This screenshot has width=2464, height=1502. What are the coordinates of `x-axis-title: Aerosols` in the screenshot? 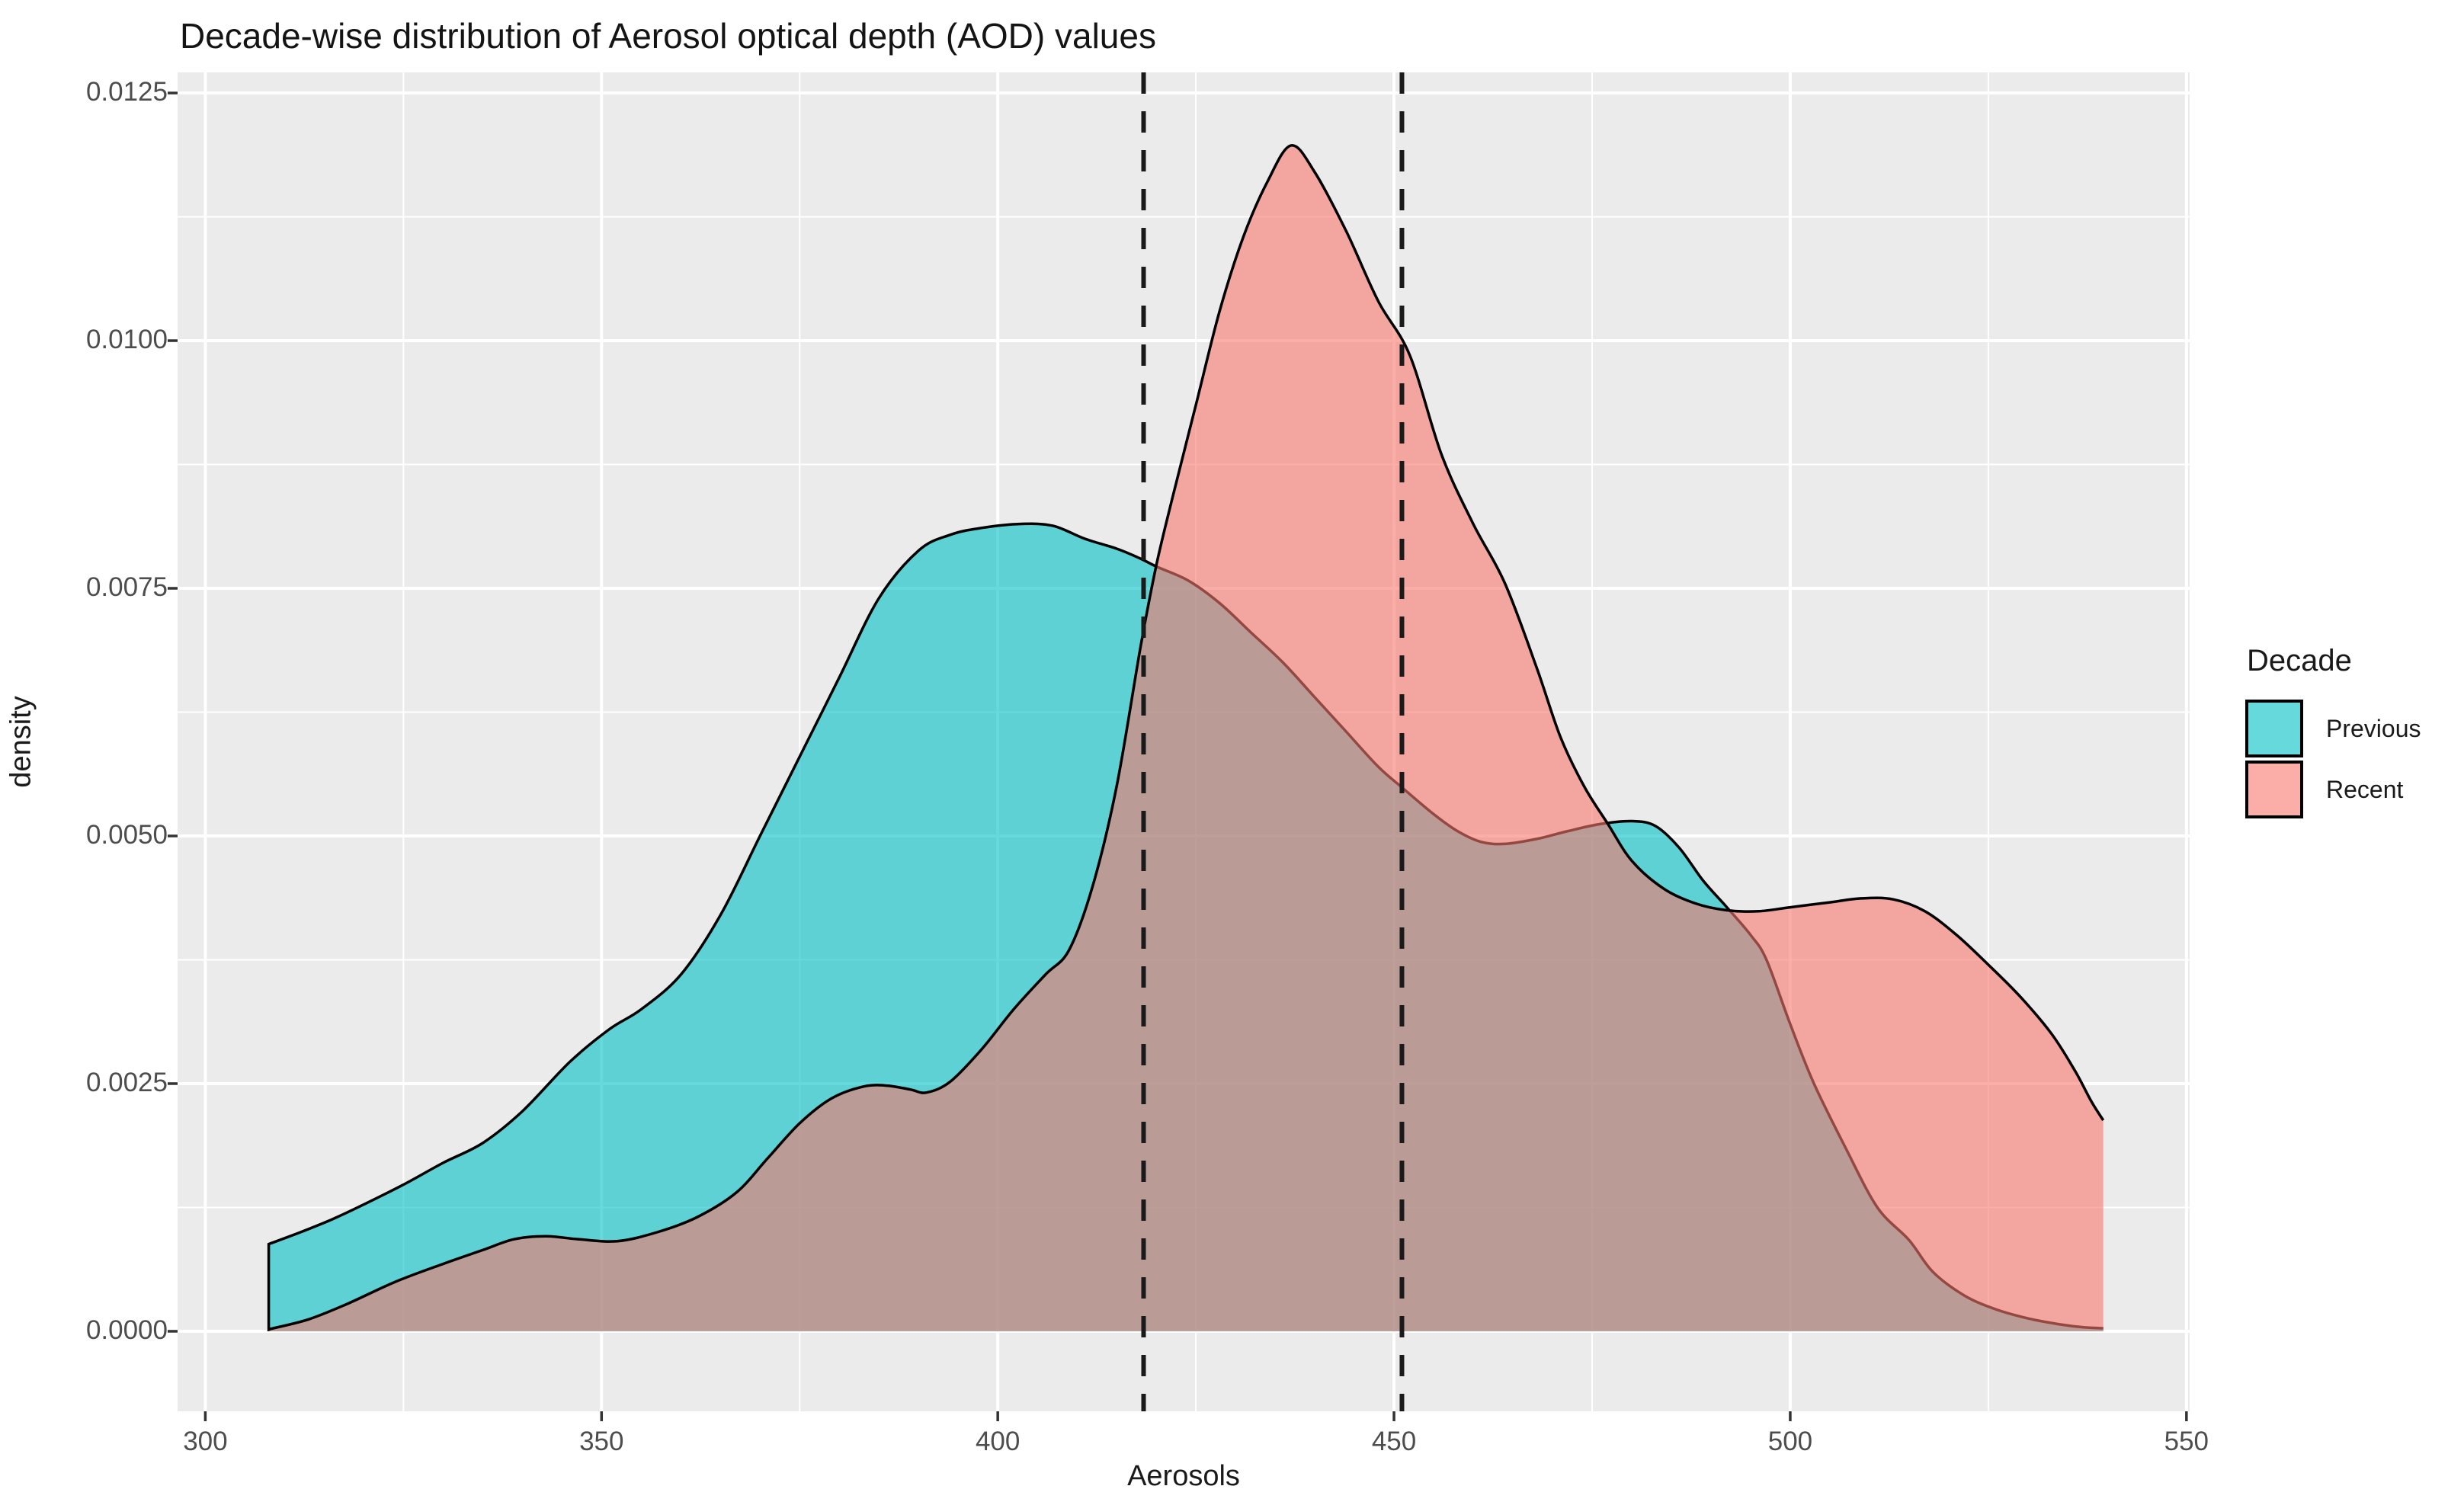 It's located at (1183, 1476).